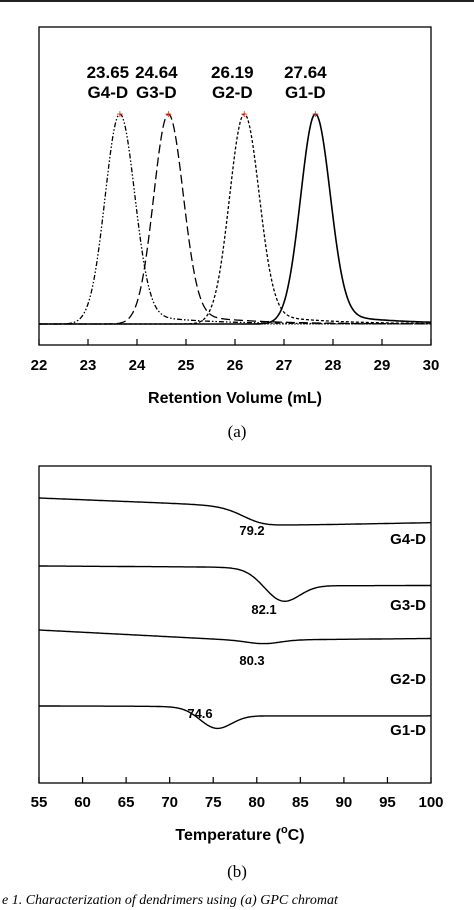  Describe the element at coordinates (82, 802) in the screenshot. I see `dsc-x-tick-label: 60` at that location.